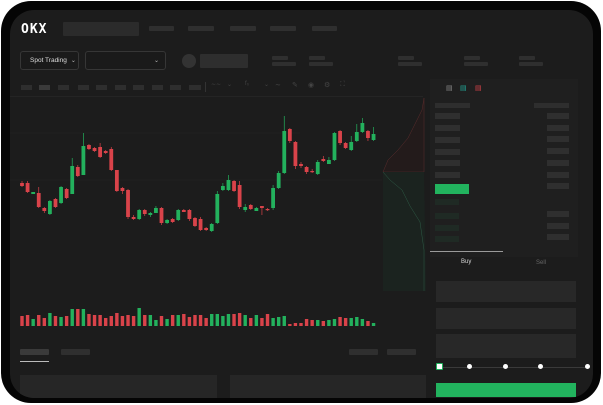 The image size is (603, 405). I want to click on buy-tab: Buy, so click(466, 262).